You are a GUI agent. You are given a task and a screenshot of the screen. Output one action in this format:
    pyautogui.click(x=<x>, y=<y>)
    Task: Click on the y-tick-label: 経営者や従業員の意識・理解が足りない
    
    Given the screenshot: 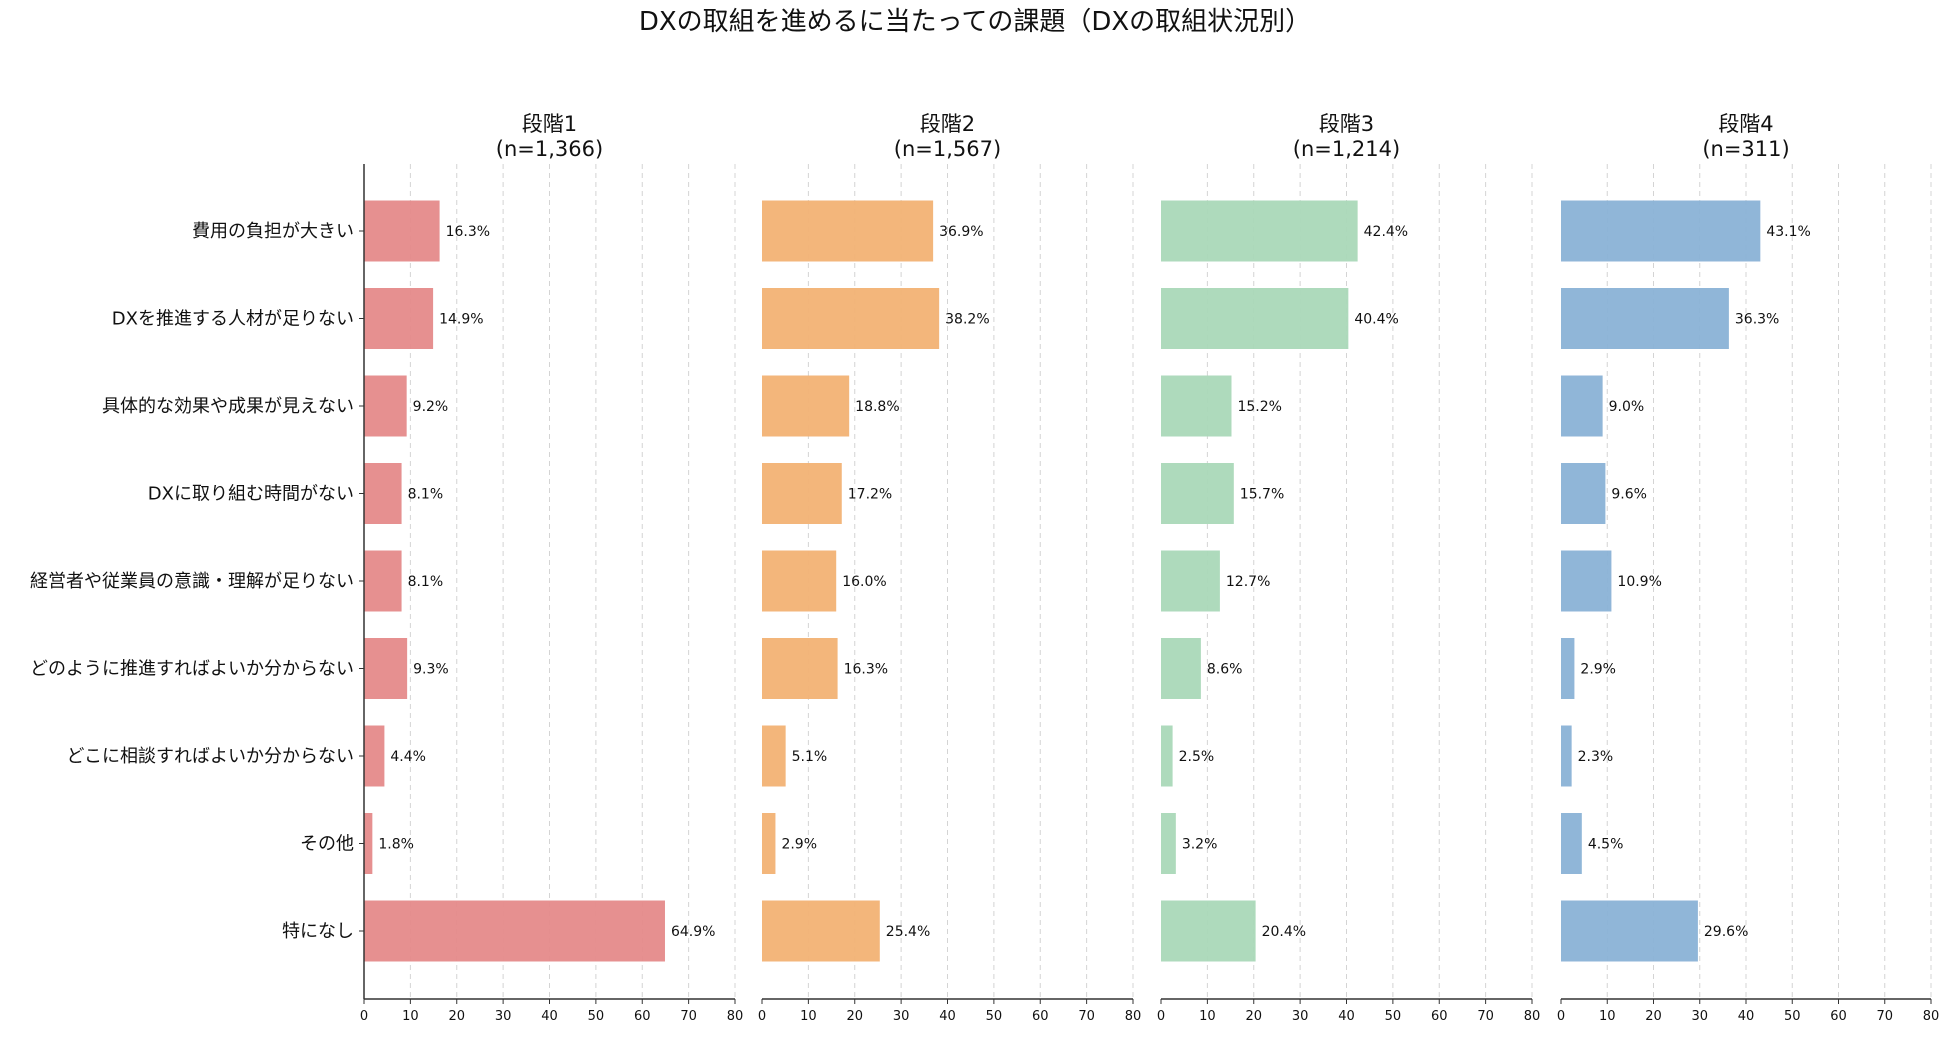 What is the action you would take?
    pyautogui.click(x=192, y=581)
    